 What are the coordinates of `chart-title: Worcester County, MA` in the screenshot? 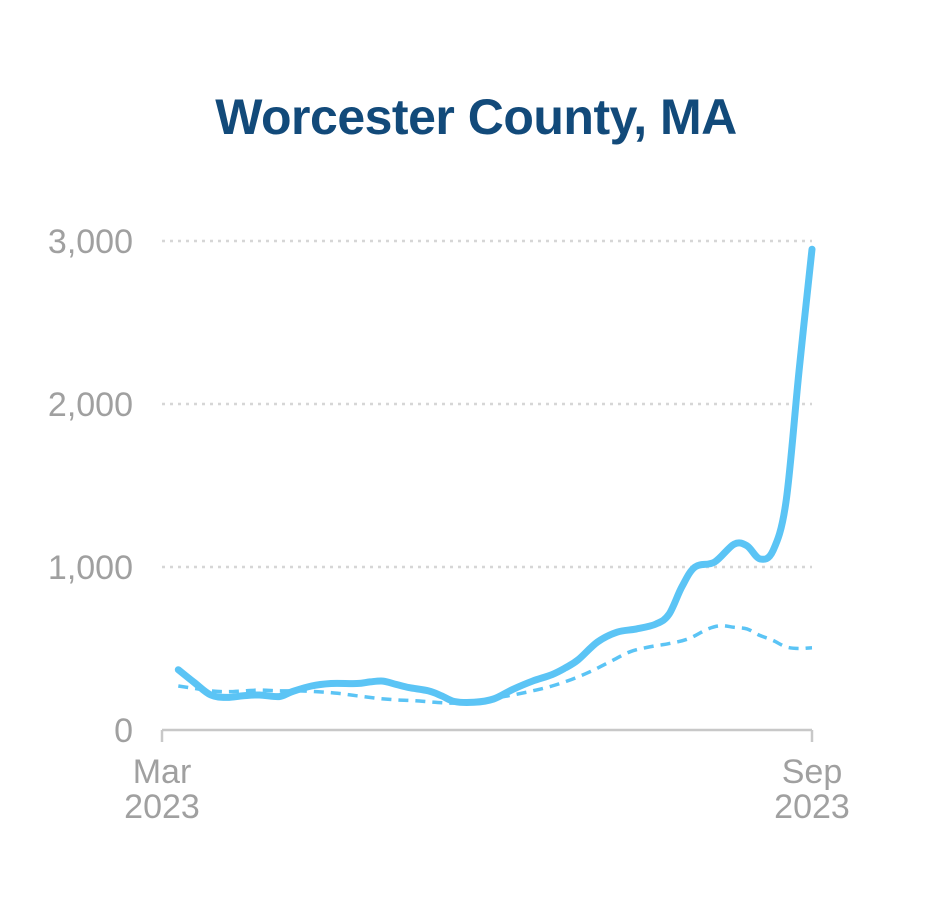 It's located at (476, 117).